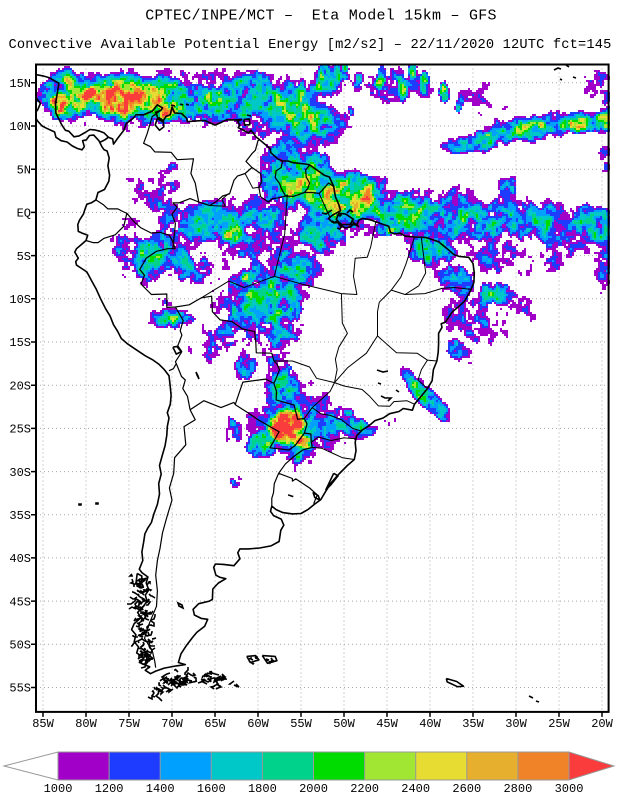  What do you see at coordinates (602, 724) in the screenshot?
I see `svg-text: 20W` at bounding box center [602, 724].